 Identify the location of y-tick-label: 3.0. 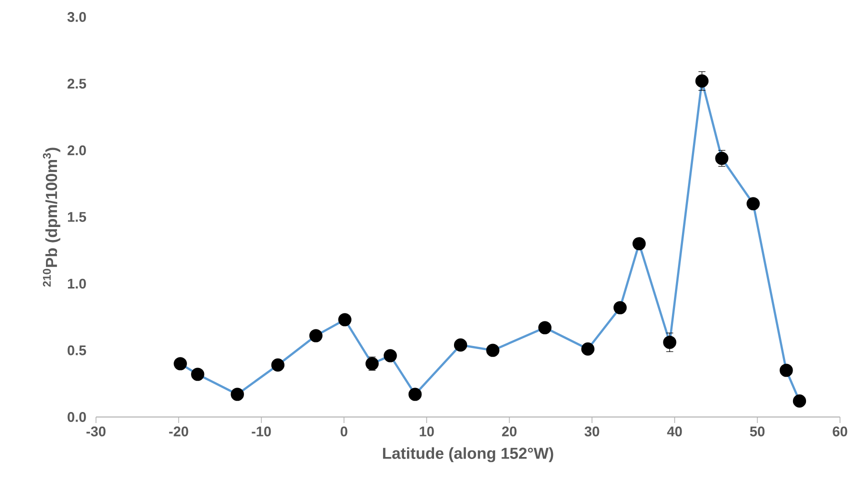
(76, 17).